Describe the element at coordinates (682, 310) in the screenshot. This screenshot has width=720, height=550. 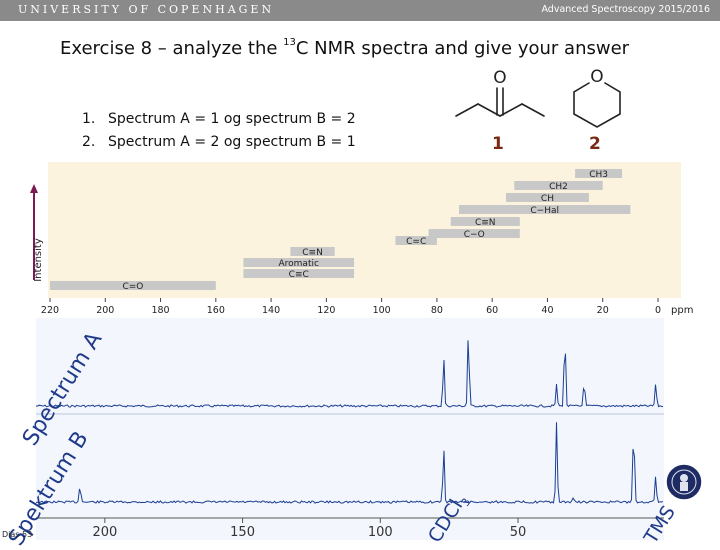
I see `ppm-unit-label: ppm` at that location.